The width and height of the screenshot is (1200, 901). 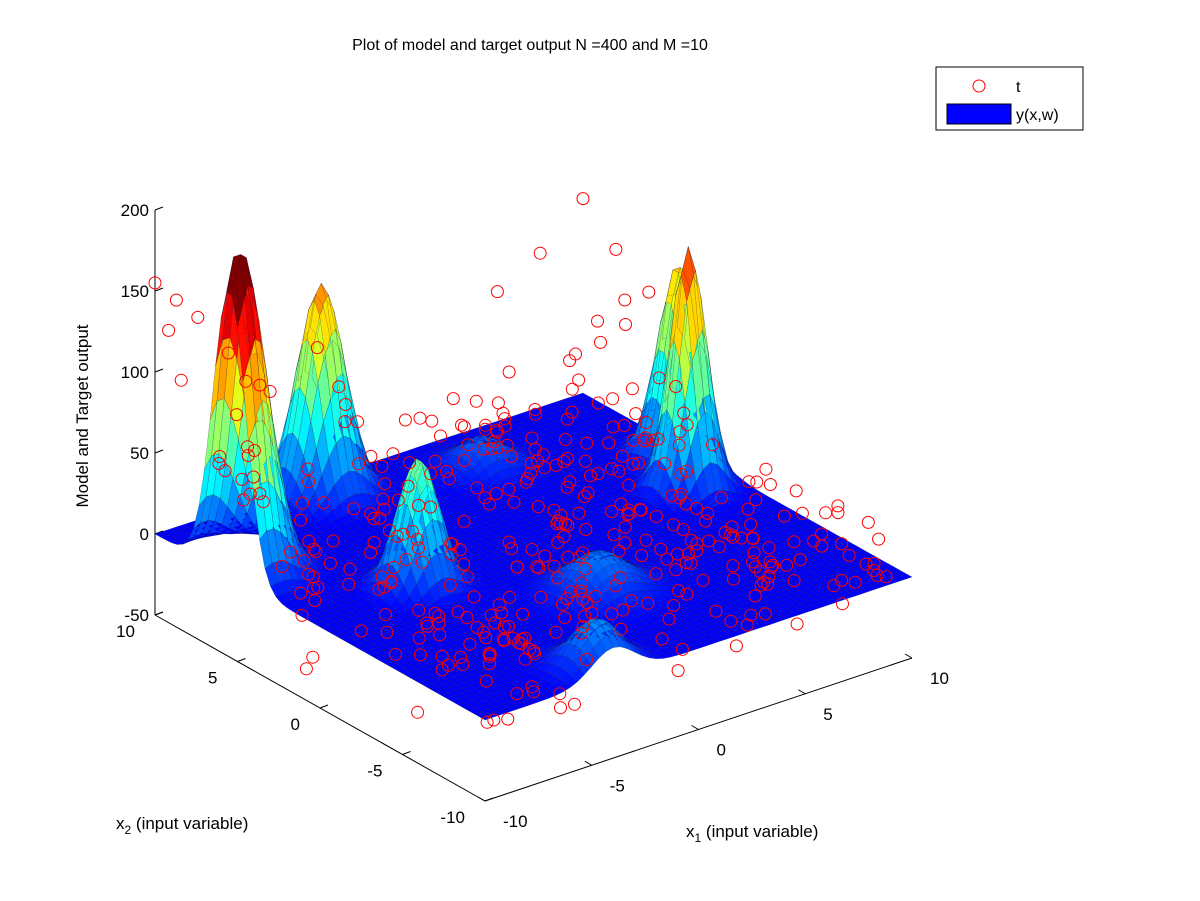 What do you see at coordinates (827, 714) in the screenshot?
I see `x1-tick-label: 5` at bounding box center [827, 714].